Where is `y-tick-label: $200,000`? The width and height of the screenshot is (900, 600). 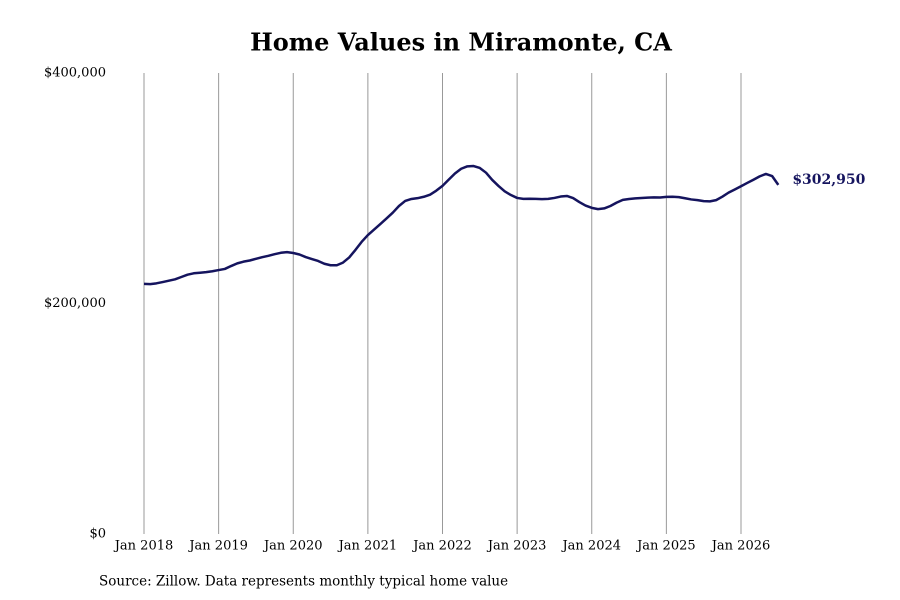 y-tick-label: $200,000 is located at coordinates (75, 303).